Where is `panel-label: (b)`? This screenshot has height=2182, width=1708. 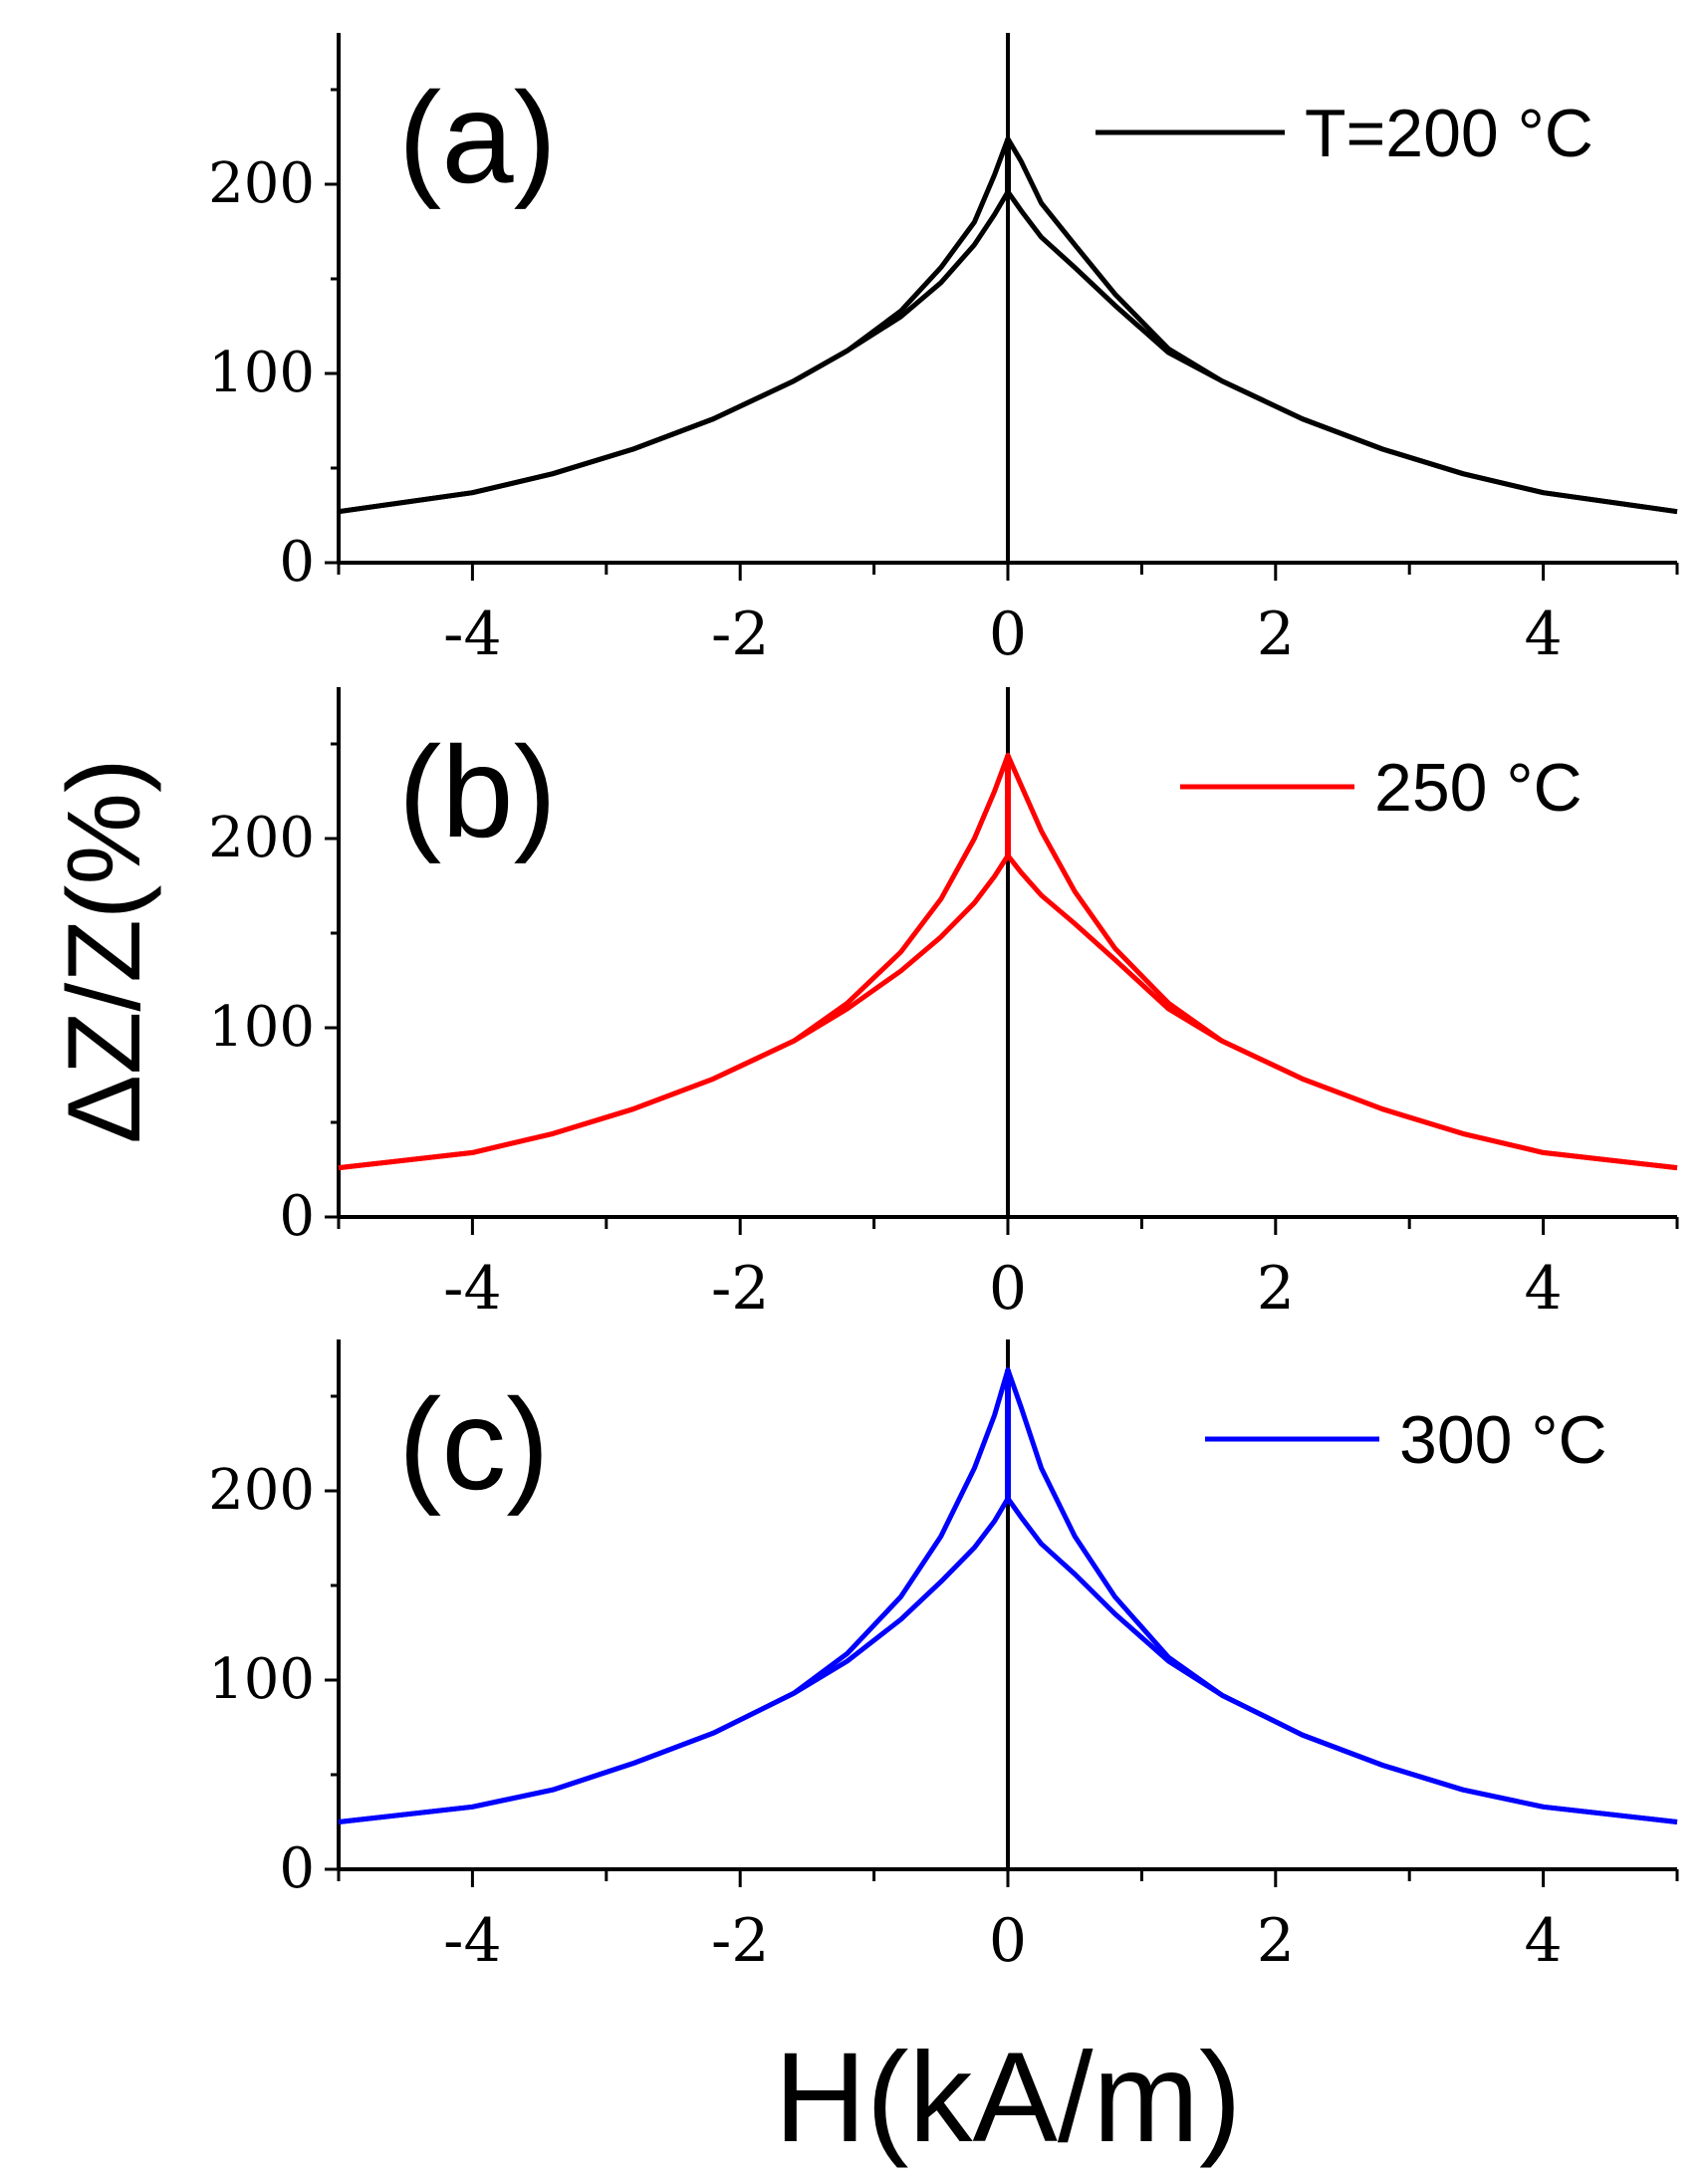
panel-label: (b) is located at coordinates (477, 791).